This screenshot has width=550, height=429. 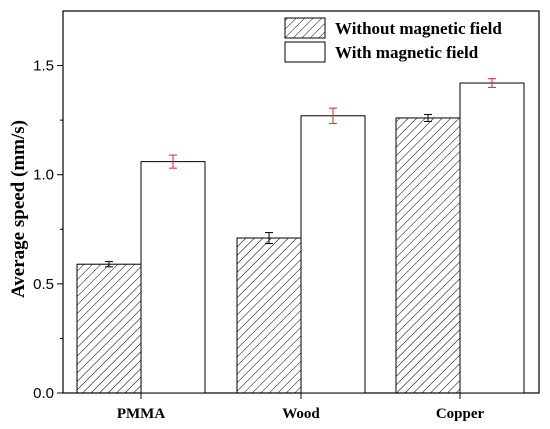 What do you see at coordinates (173, 277) in the screenshot?
I see `bar-with-field-pmma` at bounding box center [173, 277].